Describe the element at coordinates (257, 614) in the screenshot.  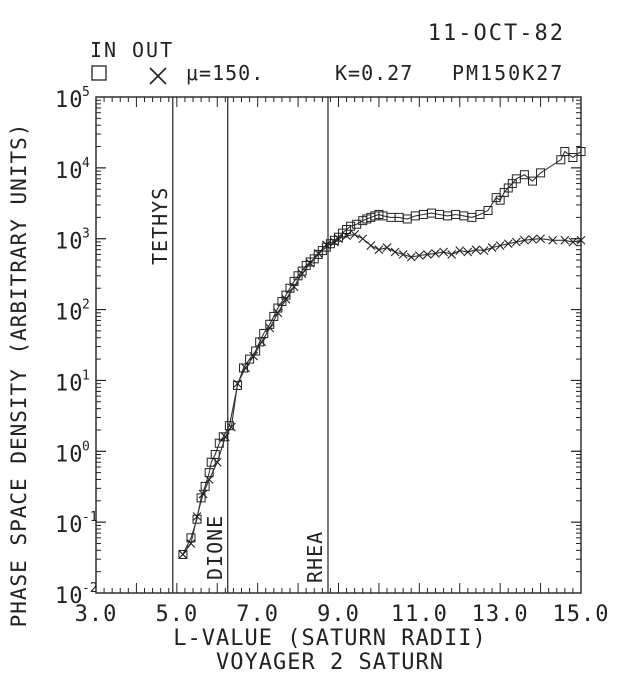
I see `x-tick-label: 7.0` at that location.